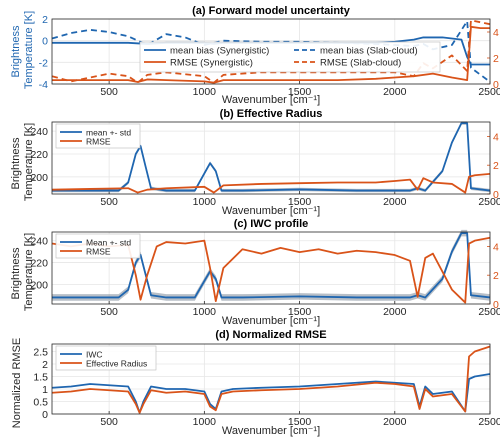  What do you see at coordinates (108, 133) in the screenshot?
I see `legend-label: mean +- std` at bounding box center [108, 133].